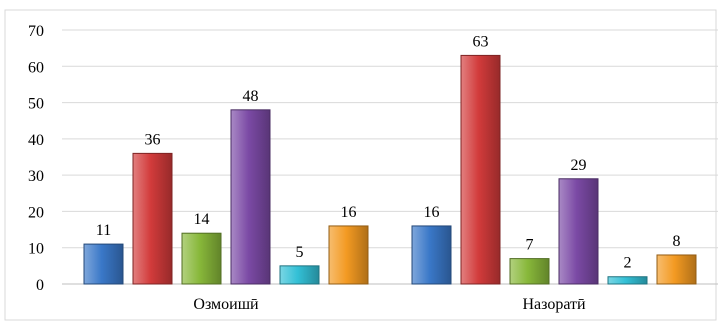 The height and width of the screenshot is (324, 721). I want to click on category-label: Назоратӣ, so click(554, 304).